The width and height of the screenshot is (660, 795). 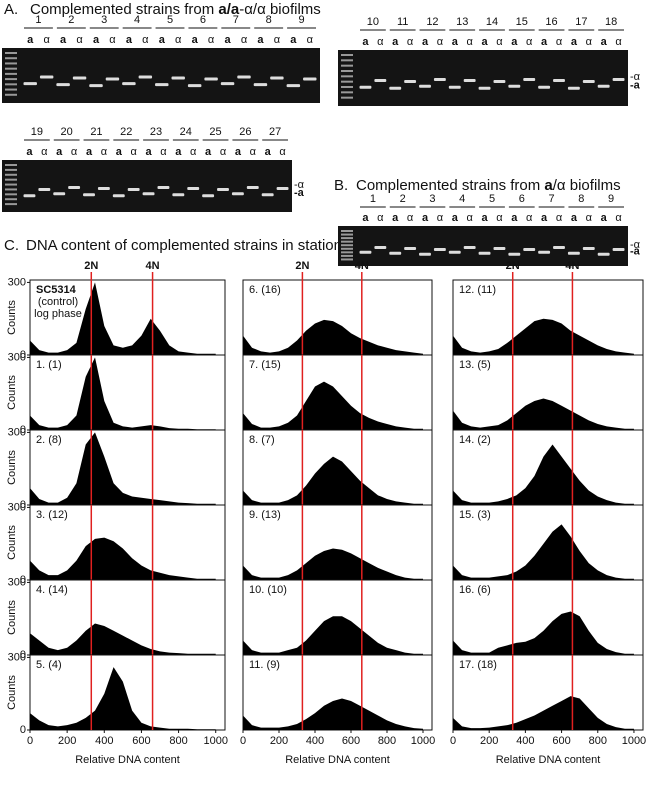 I want to click on panel-title: 8. (7), so click(x=262, y=440).